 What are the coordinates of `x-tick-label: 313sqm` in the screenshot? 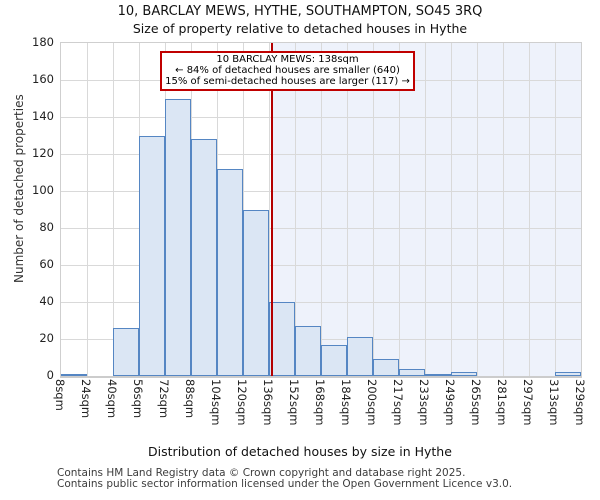 It's located at (554, 402).